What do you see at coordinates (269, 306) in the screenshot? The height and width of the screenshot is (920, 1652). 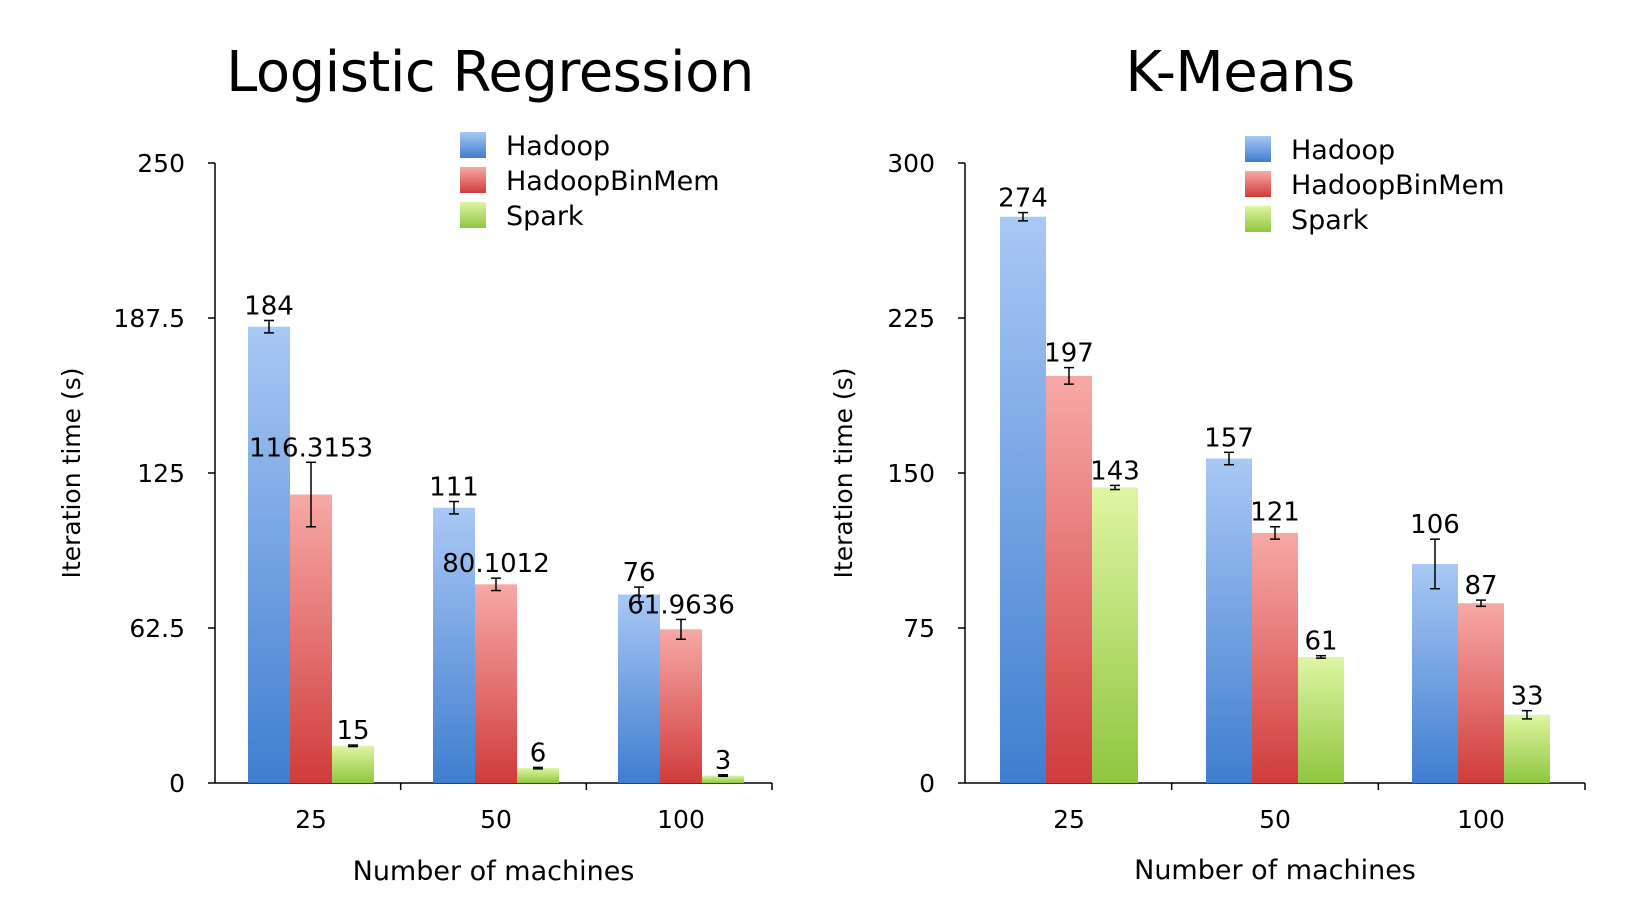 I see `data-label: 184` at bounding box center [269, 306].